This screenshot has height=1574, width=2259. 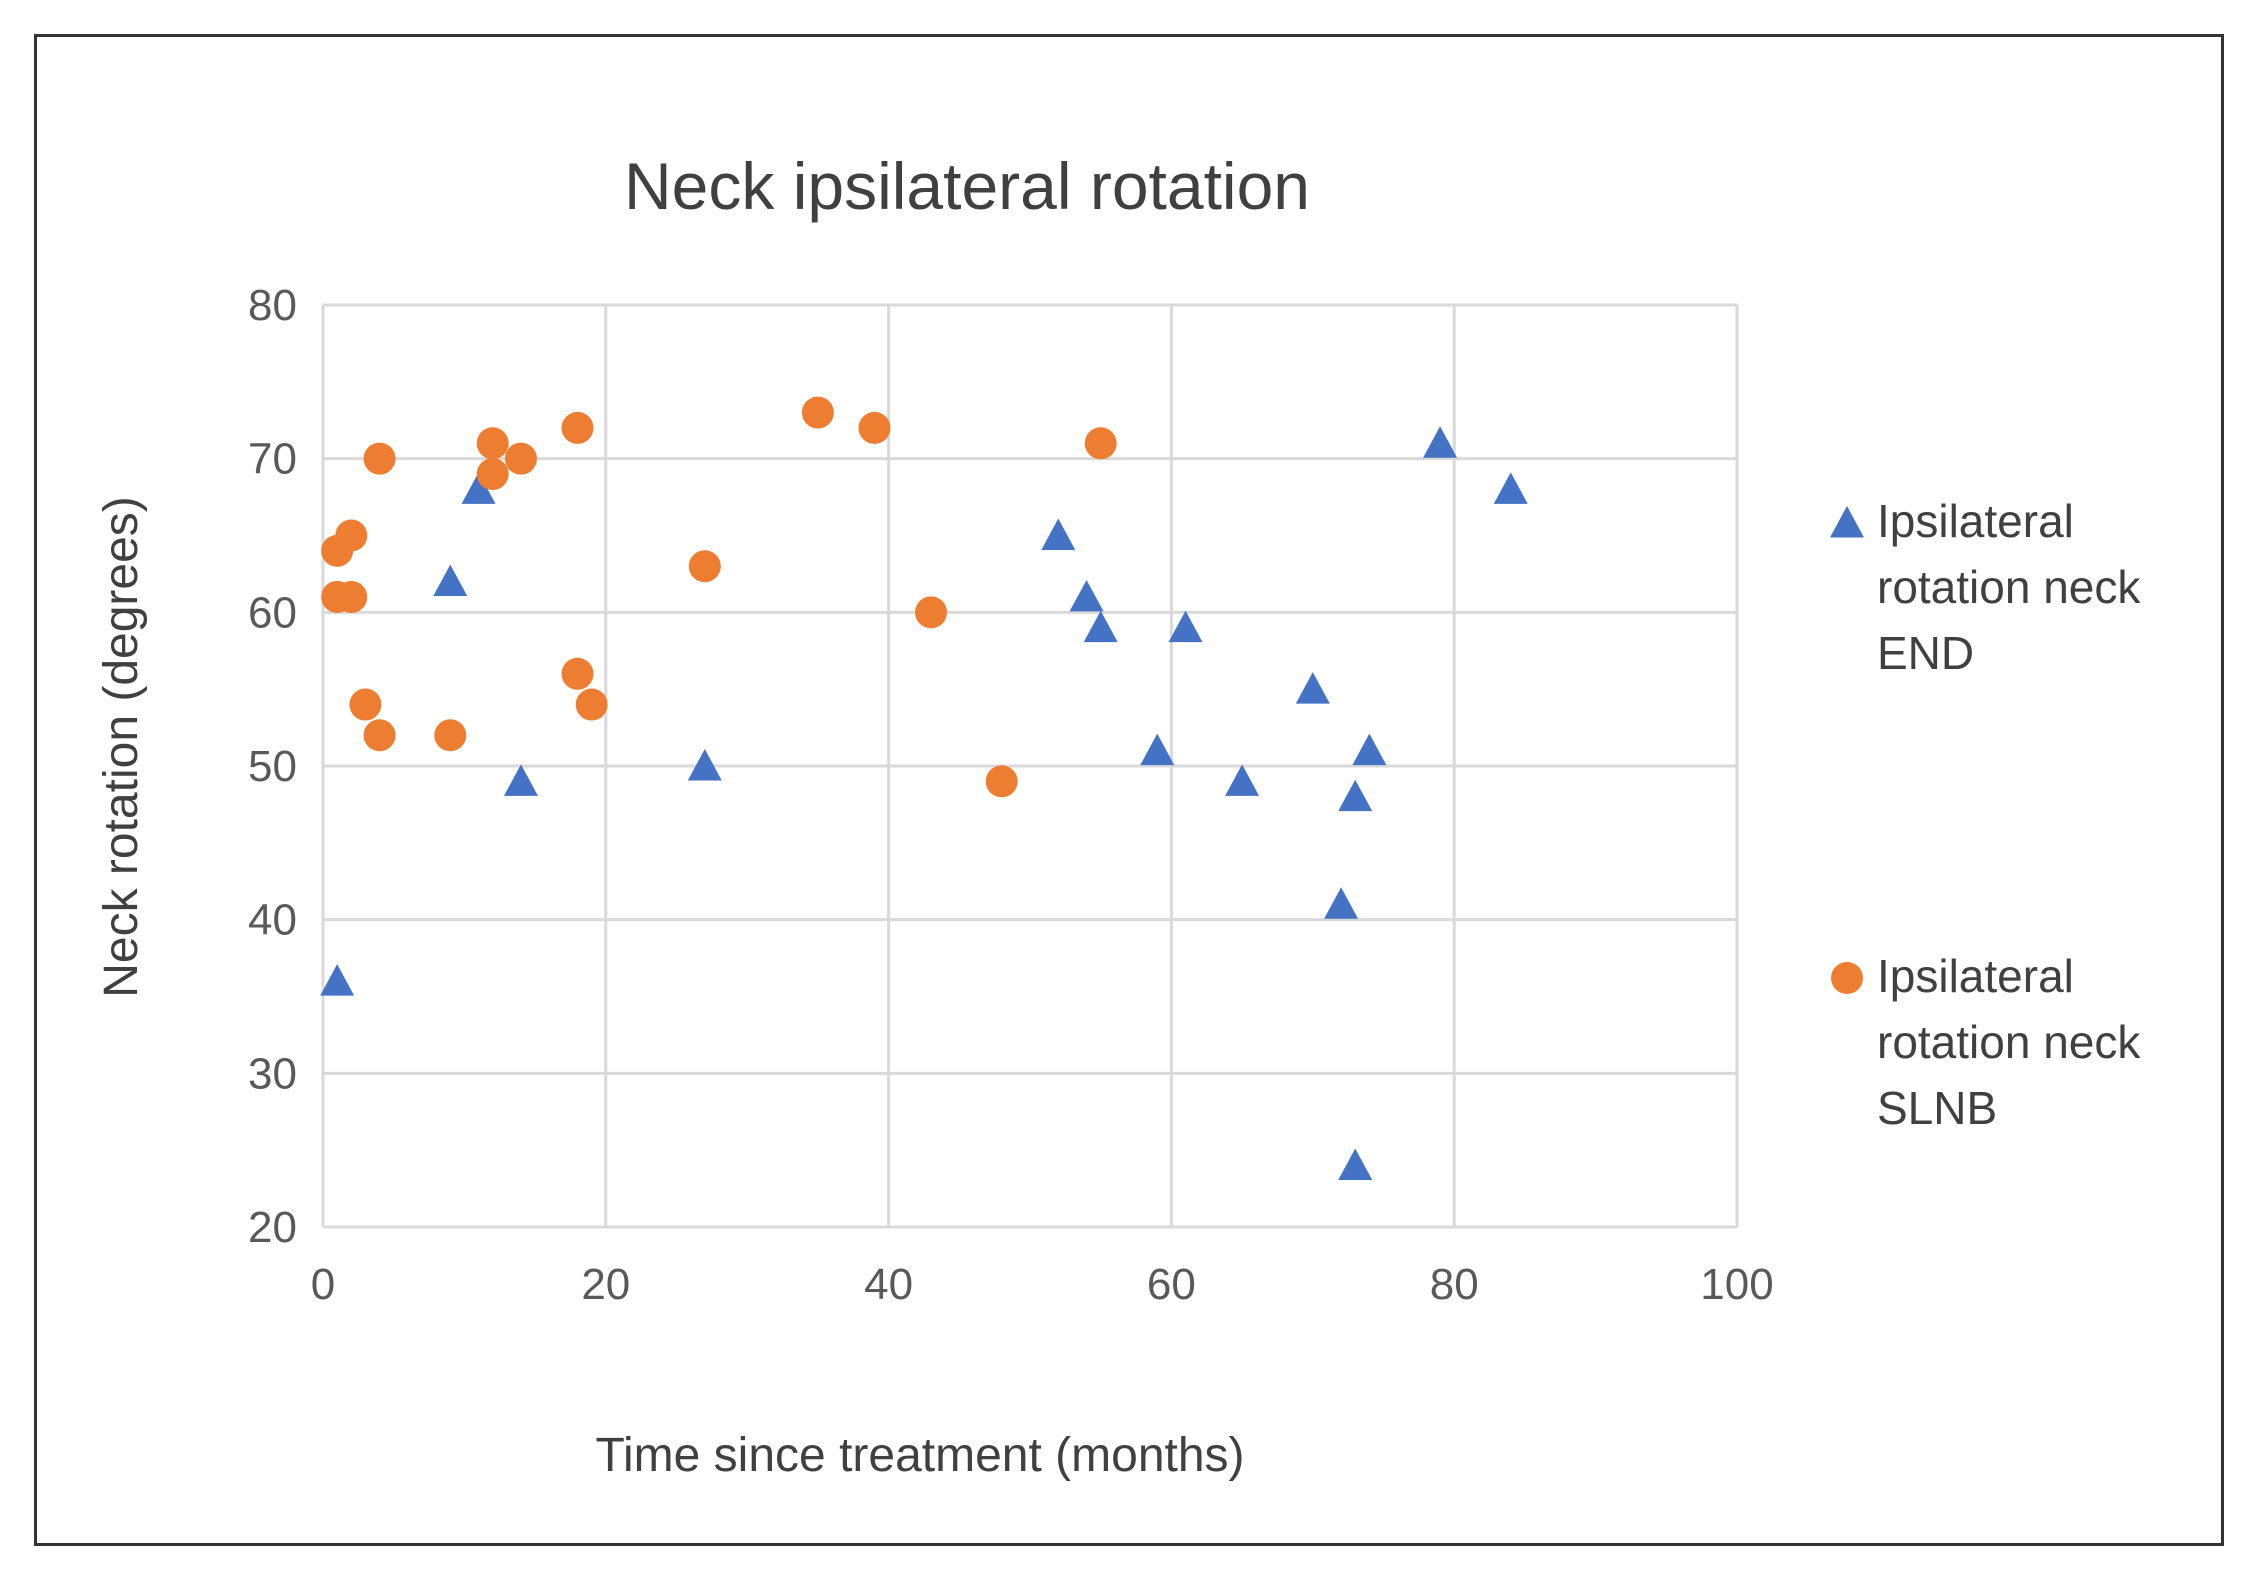 I want to click on x-tick-label: 60, so click(x=1171, y=1284).